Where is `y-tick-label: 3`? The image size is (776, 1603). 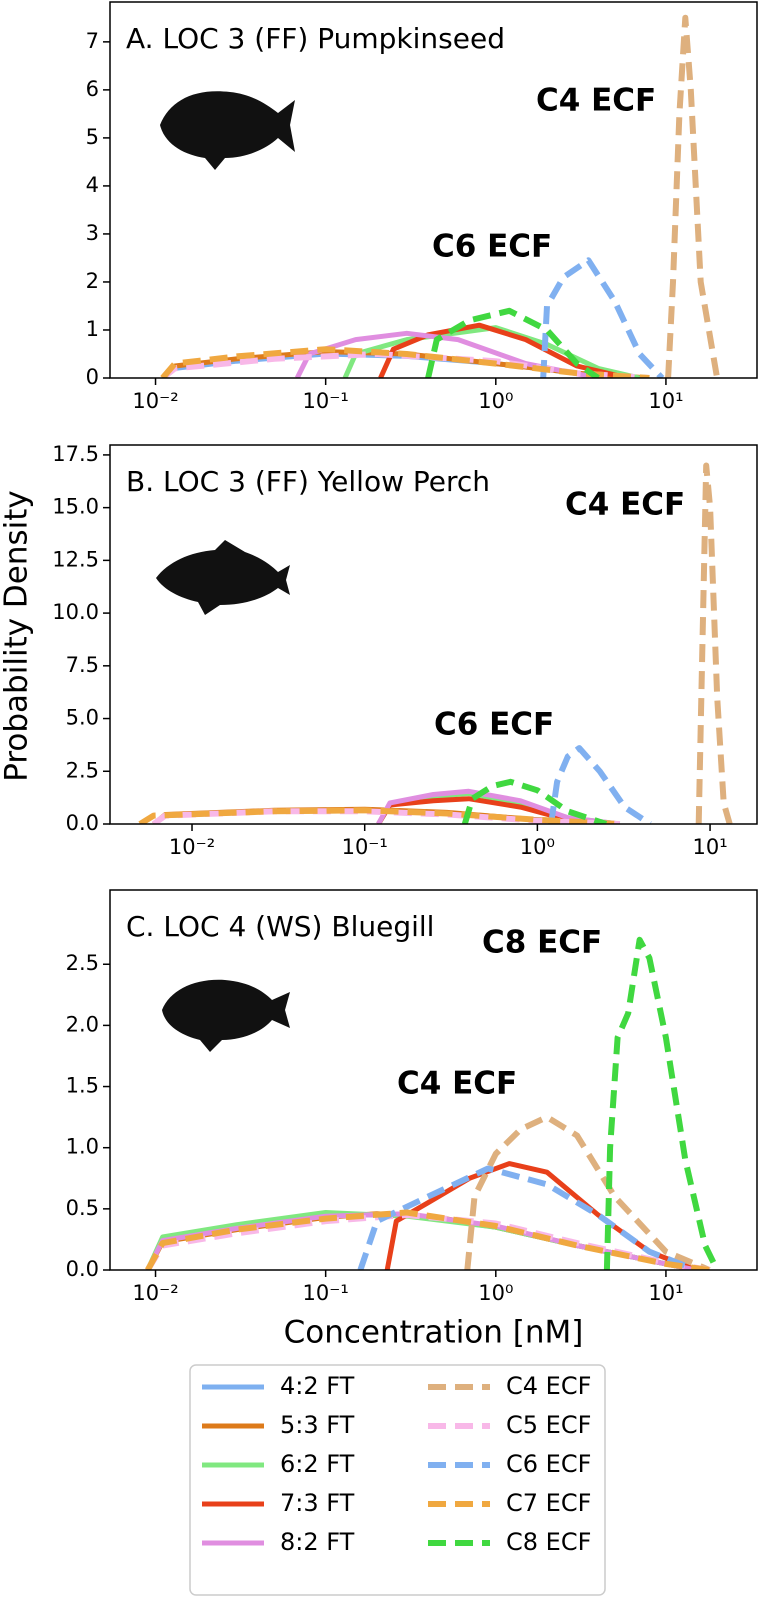
y-tick-label: 3 is located at coordinates (92, 233).